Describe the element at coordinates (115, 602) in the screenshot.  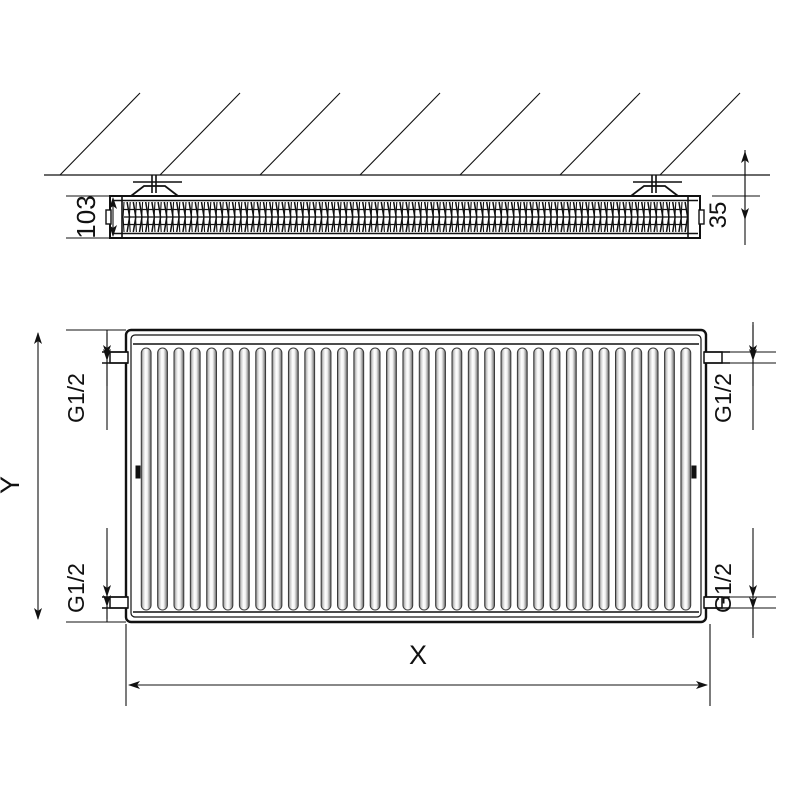
I see `port-stub-bottom-left` at that location.